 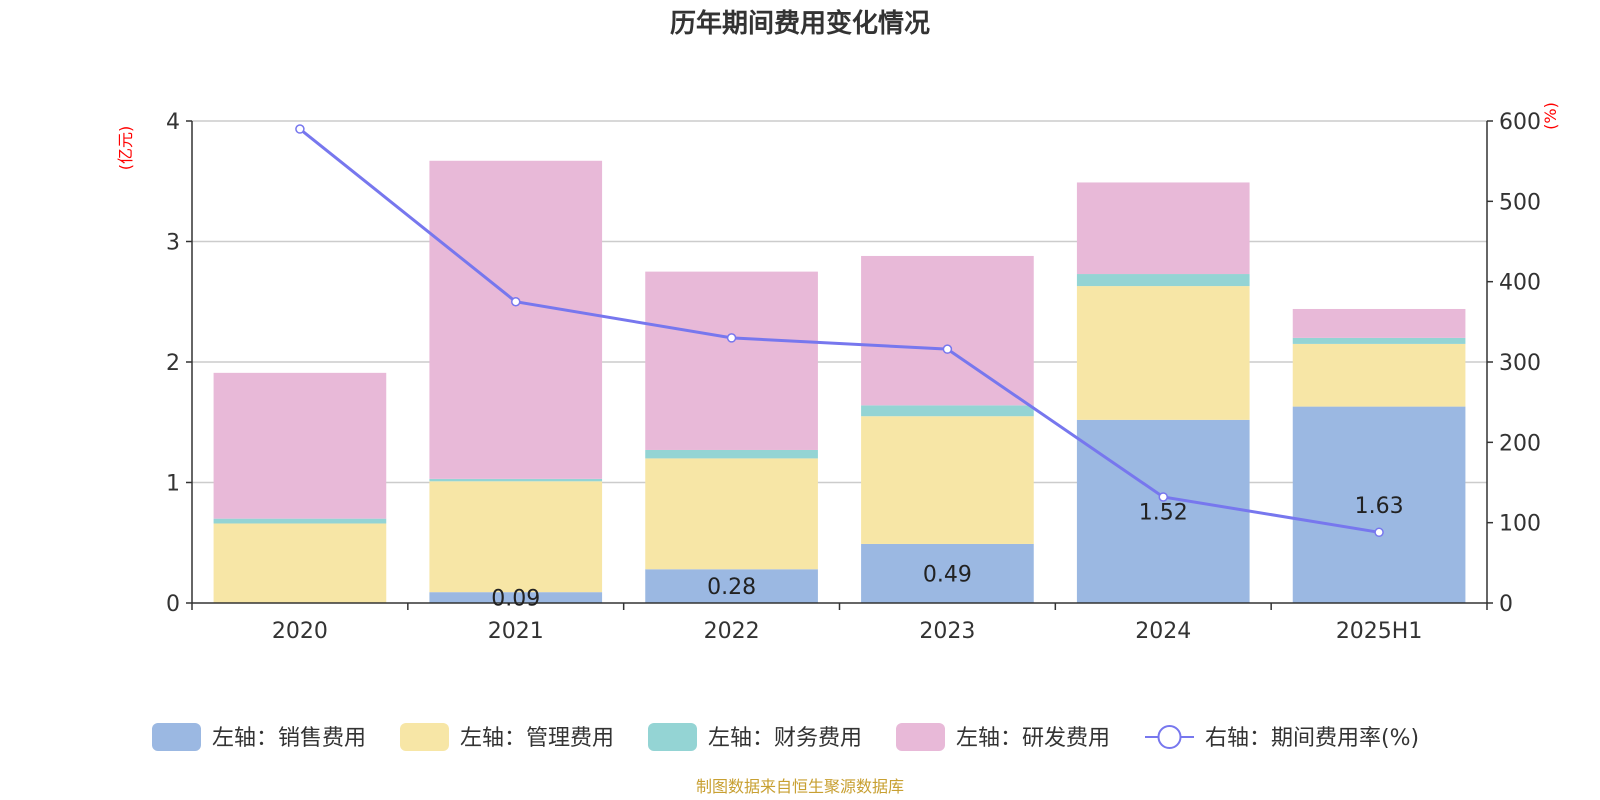 I want to click on chart-title: 历年期间费用变化情况, so click(x=800, y=23).